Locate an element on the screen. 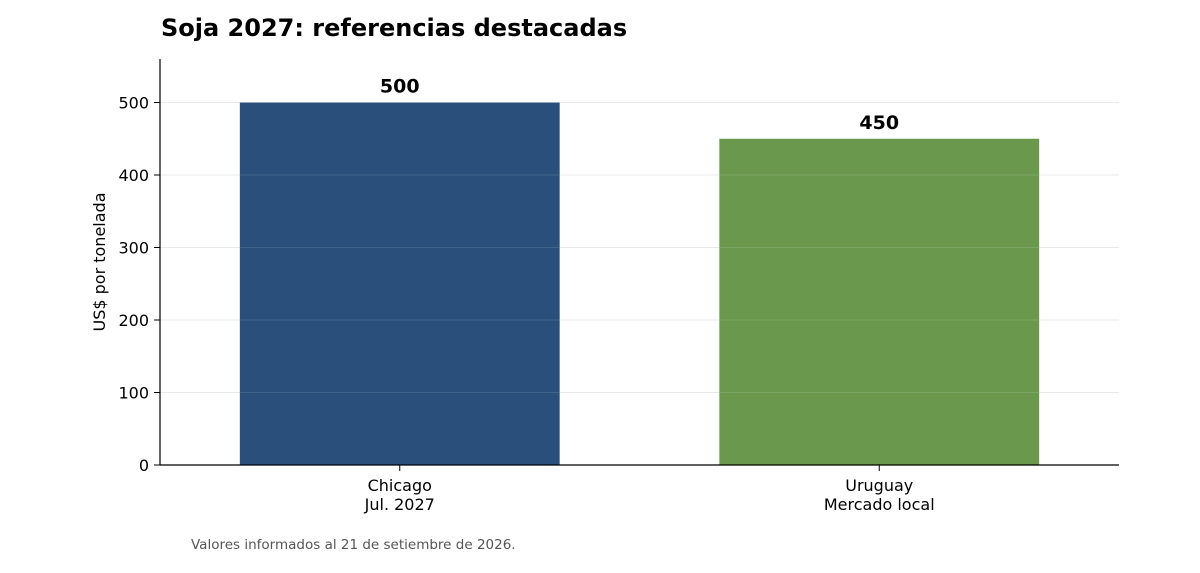 This screenshot has height=573, width=1200. value-labels: 500 450 is located at coordinates (639, 105).